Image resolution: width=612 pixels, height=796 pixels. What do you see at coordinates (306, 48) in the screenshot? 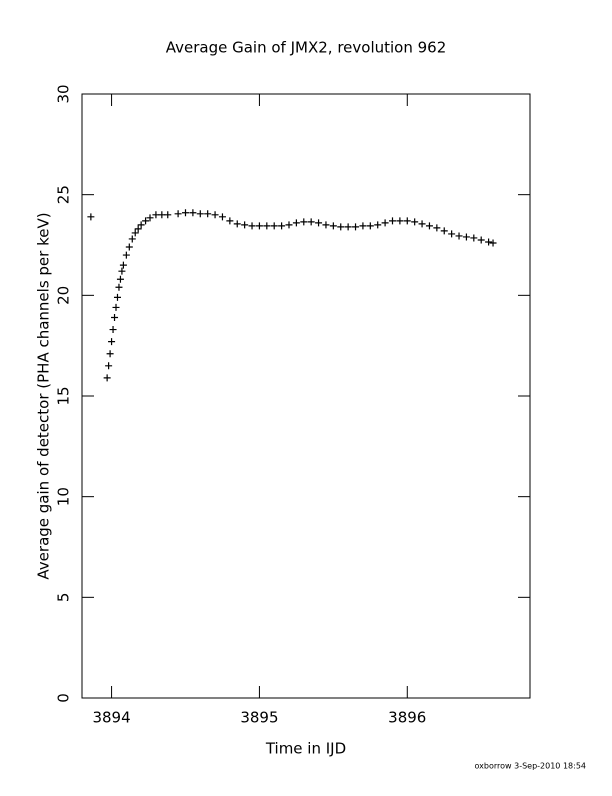
I see `chart-title: Average Gain of JMX2, revolution 962` at bounding box center [306, 48].